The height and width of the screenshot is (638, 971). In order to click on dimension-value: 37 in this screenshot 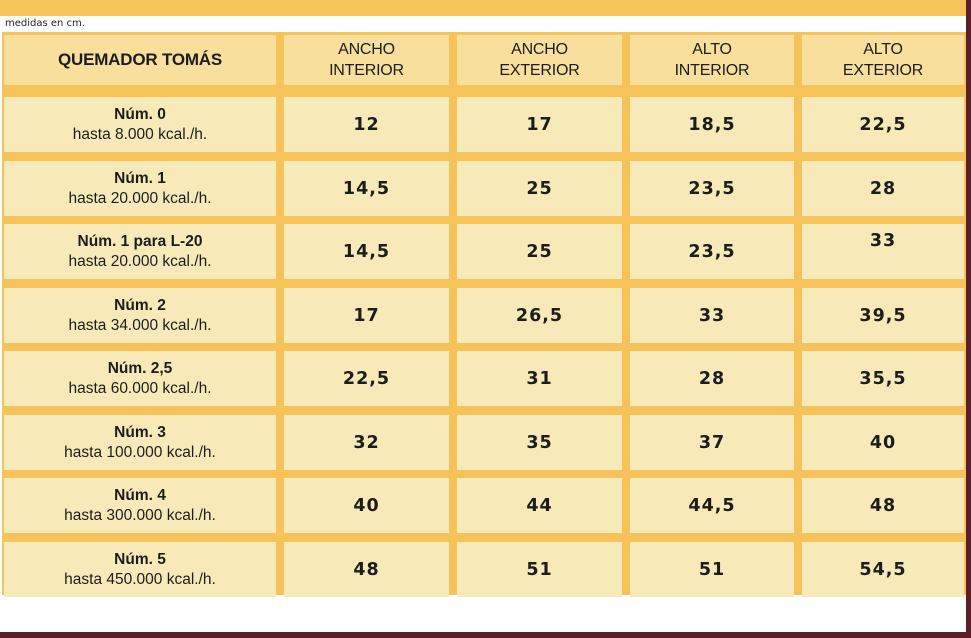, I will do `click(712, 442)`.